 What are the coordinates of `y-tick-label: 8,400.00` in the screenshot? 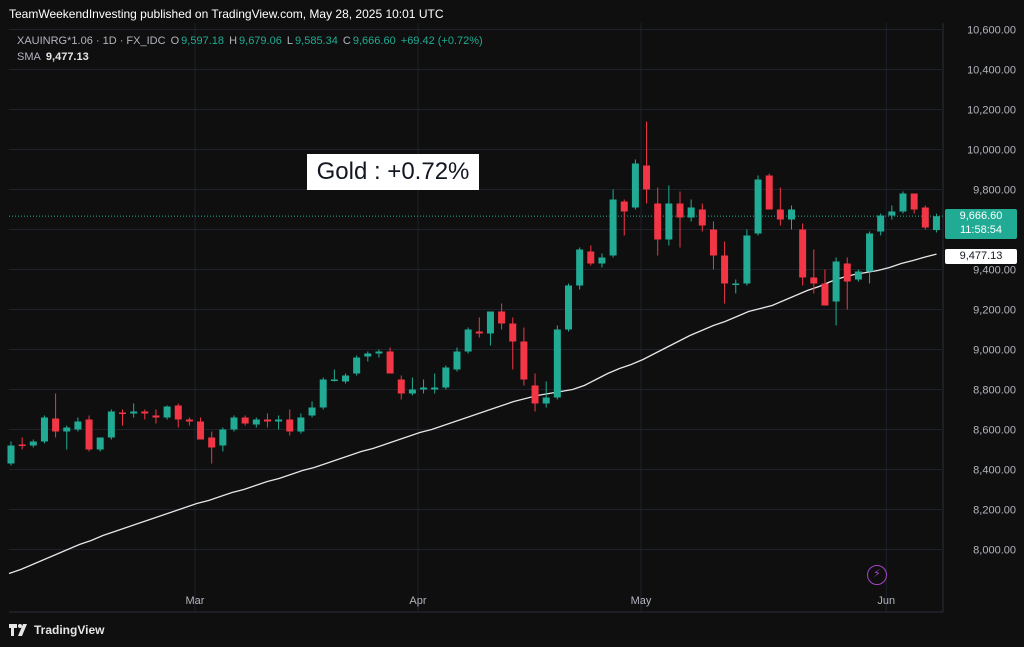 It's located at (994, 471).